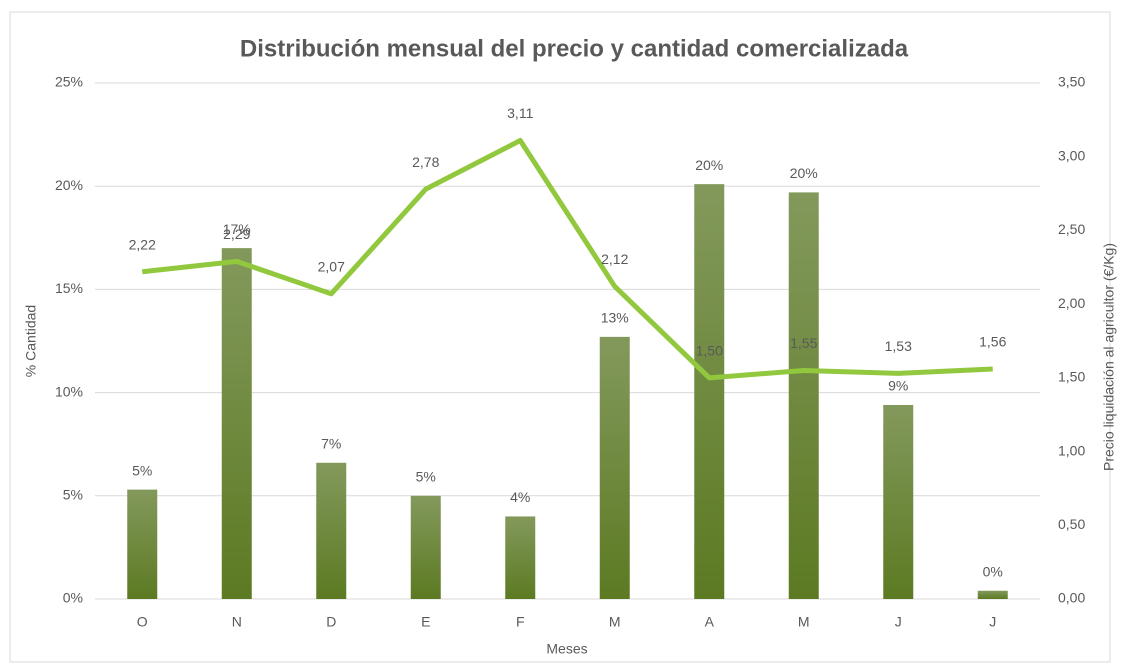  Describe the element at coordinates (520, 622) in the screenshot. I see `x-tick-label: F` at that location.